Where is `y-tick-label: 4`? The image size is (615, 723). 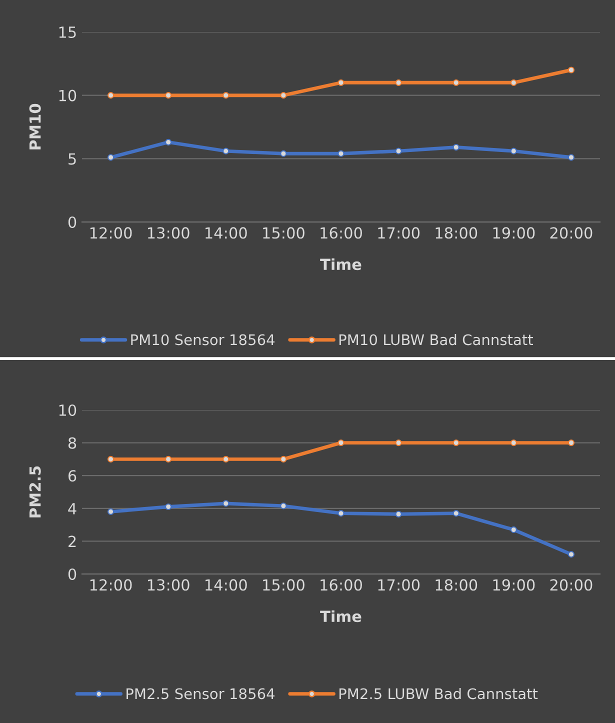
y-tick-label: 4 is located at coordinates (72, 508).